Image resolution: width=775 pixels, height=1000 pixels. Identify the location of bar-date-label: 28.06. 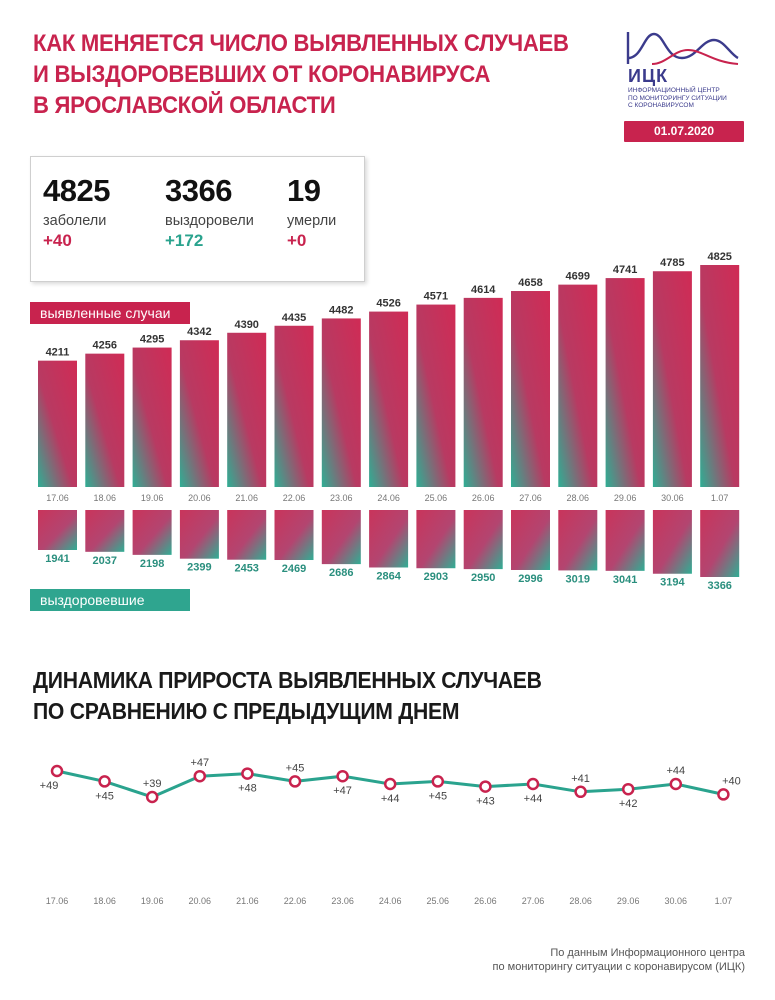
(578, 498).